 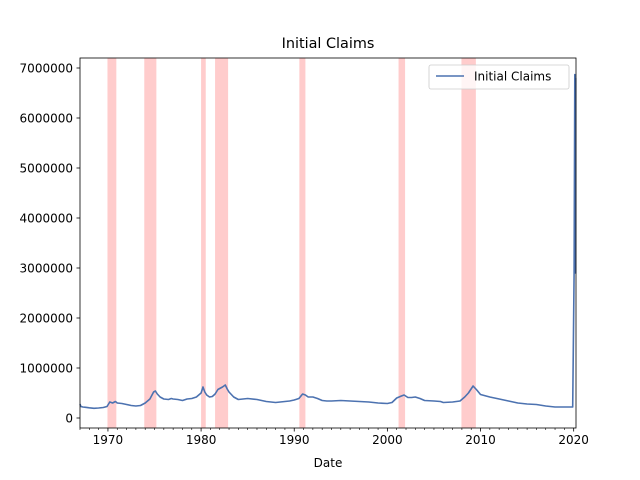 I want to click on y-tick-label: 7000000, so click(x=46, y=69).